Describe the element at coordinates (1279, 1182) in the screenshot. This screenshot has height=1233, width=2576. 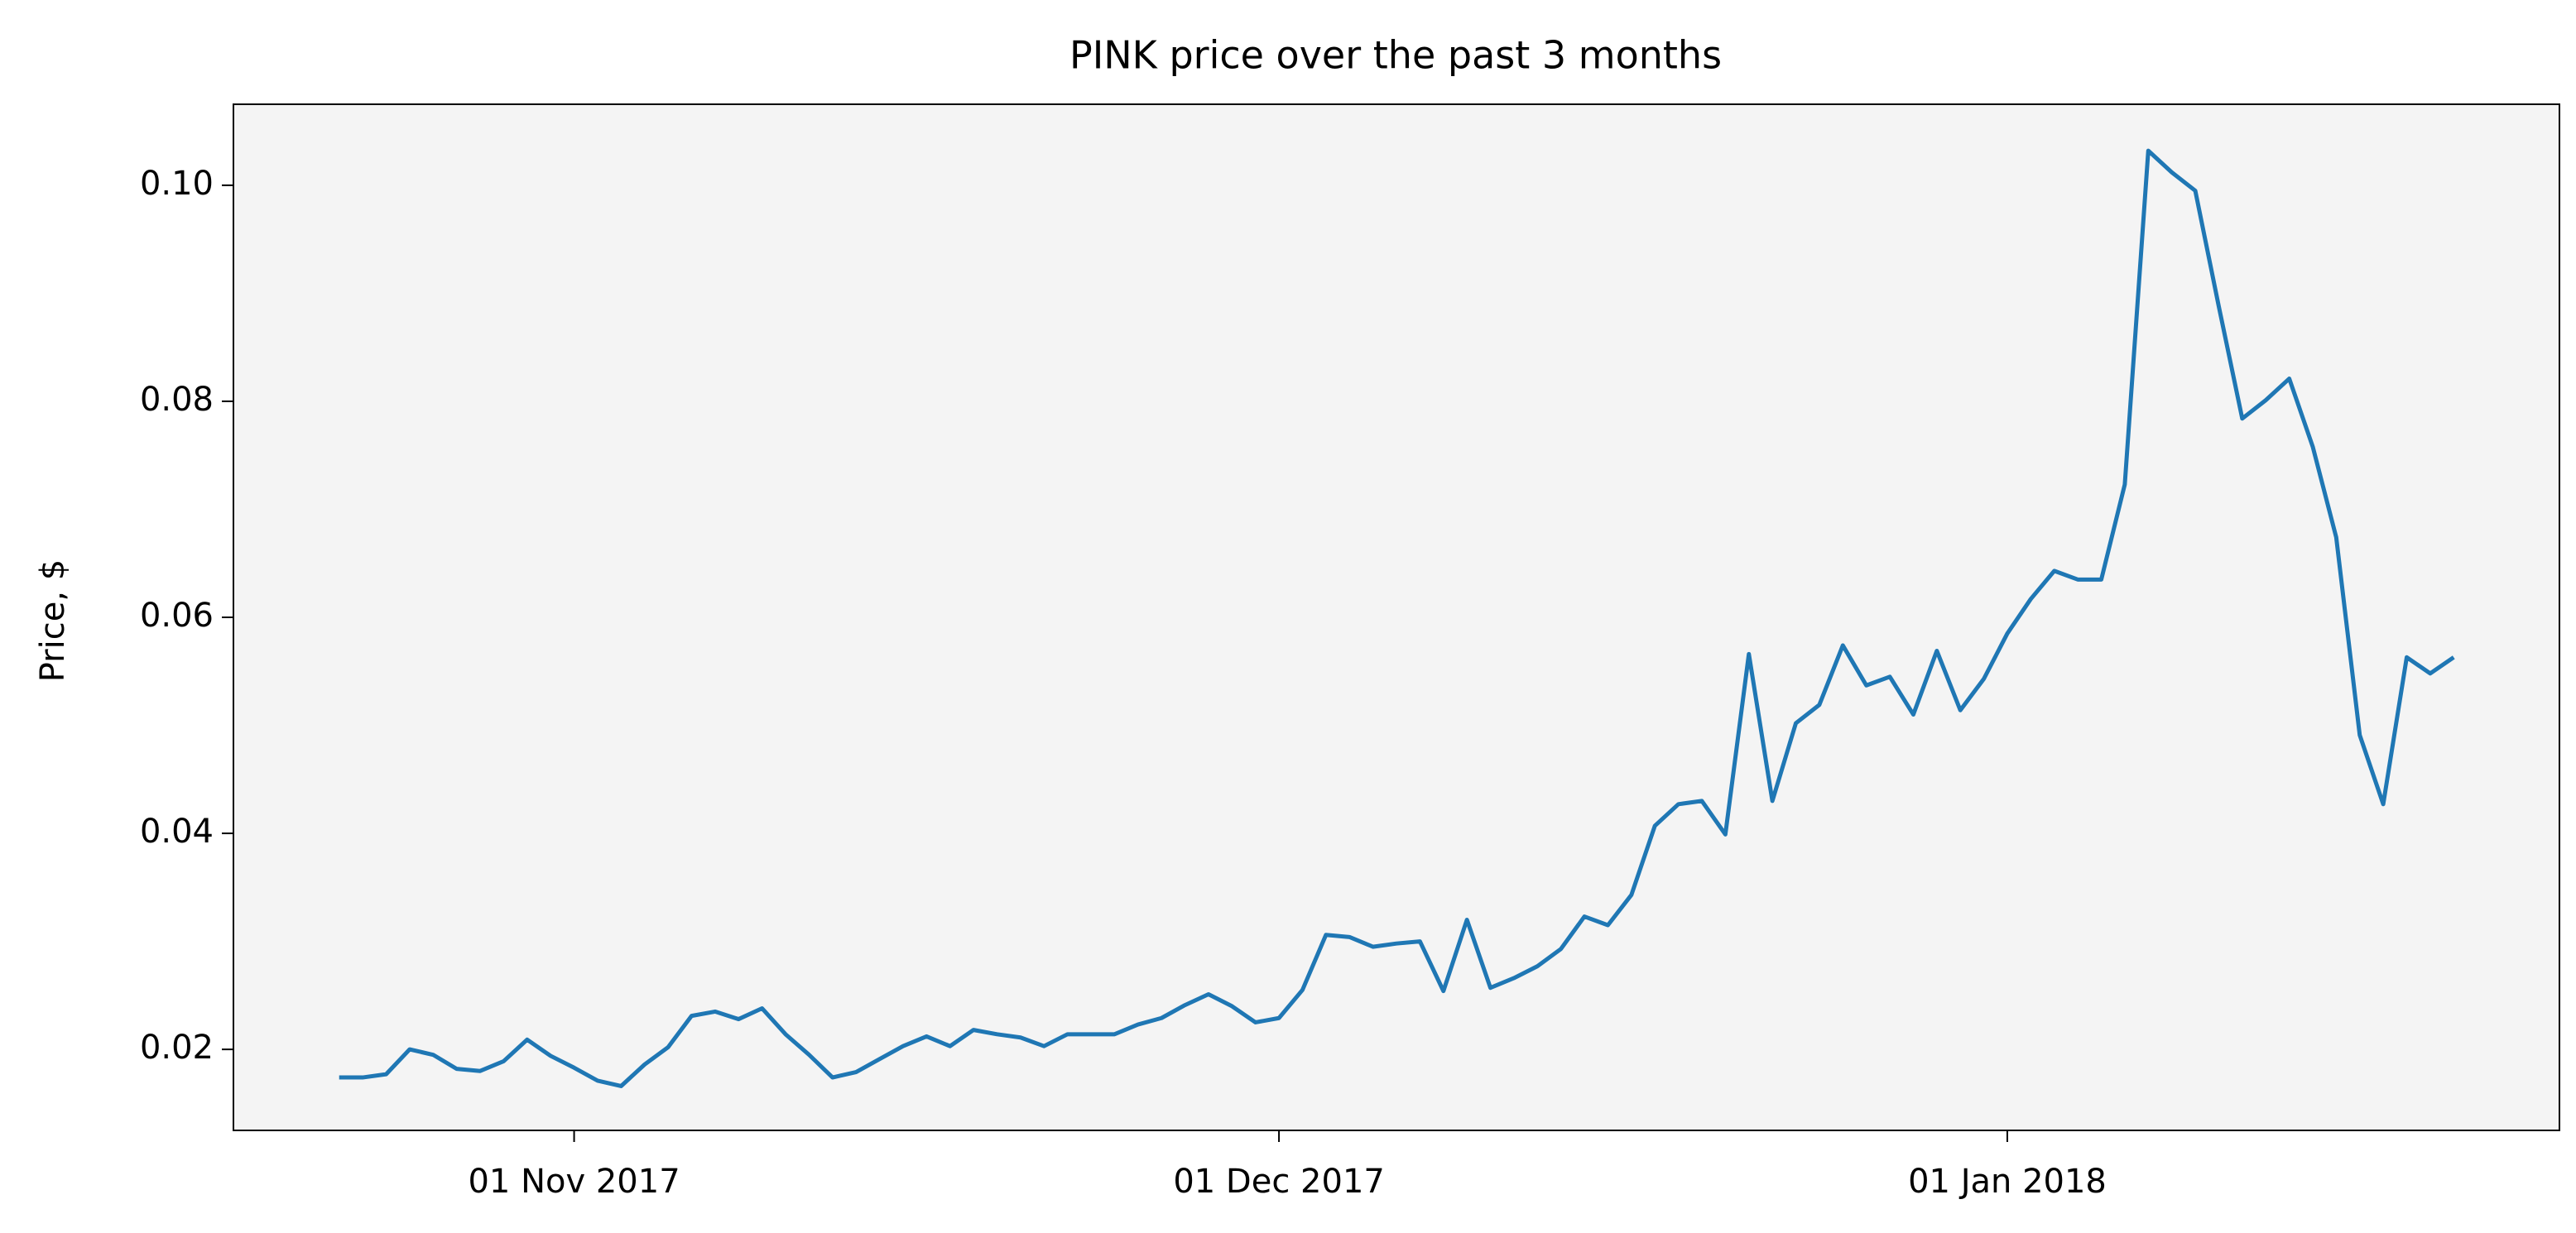
I see `x-tick-label: 01 Dec 2017` at that location.